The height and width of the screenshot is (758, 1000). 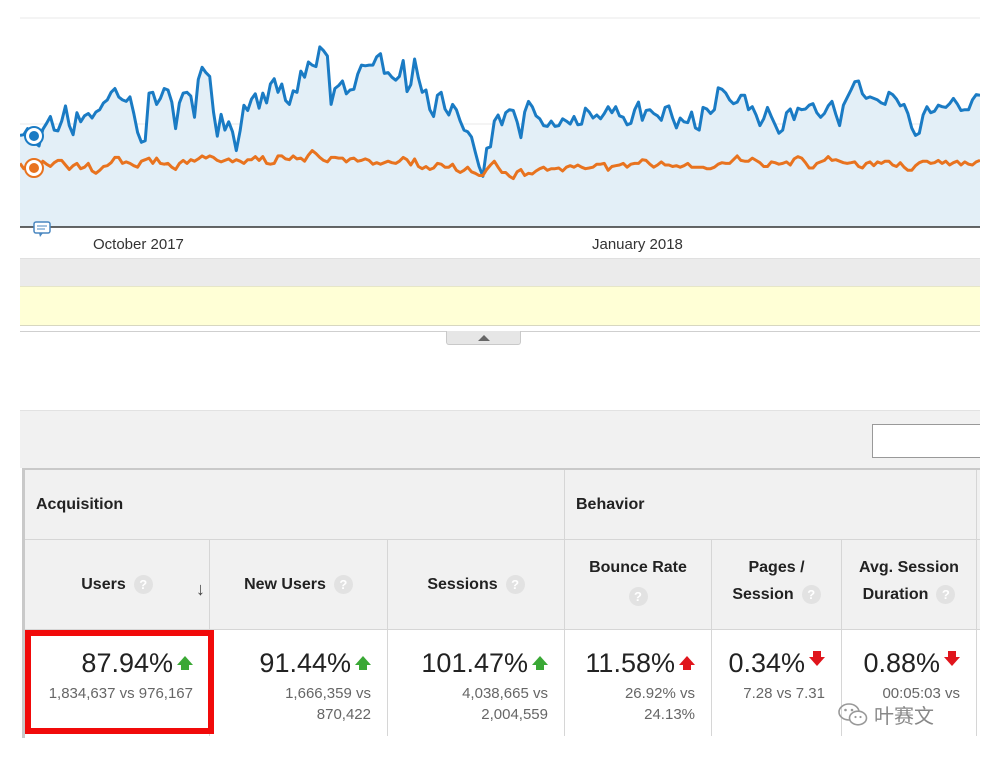 I want to click on column-label: Pages /, so click(x=776, y=567).